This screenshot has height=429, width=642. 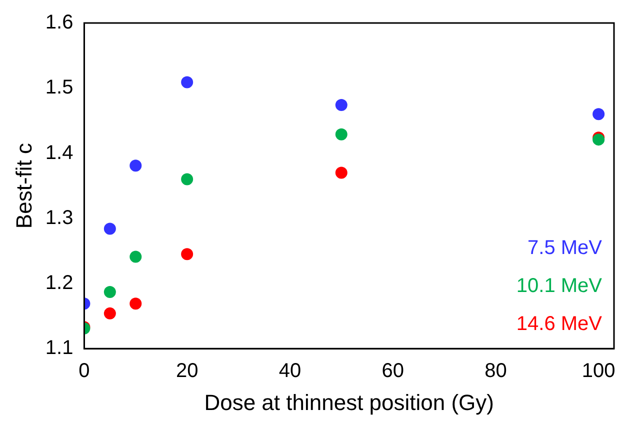 What do you see at coordinates (599, 371) in the screenshot?
I see `x-tick-label: 100` at bounding box center [599, 371].